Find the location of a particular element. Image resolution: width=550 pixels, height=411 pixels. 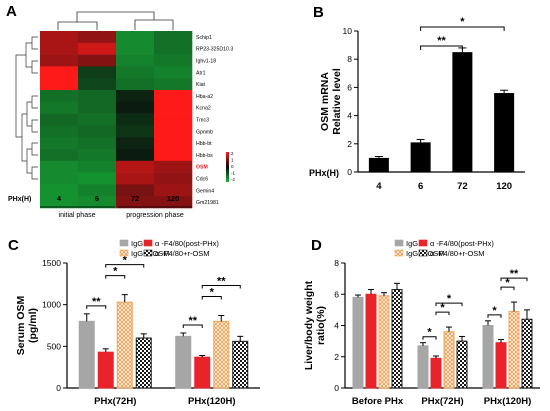

y-tick-label: 500 is located at coordinates (54, 346).